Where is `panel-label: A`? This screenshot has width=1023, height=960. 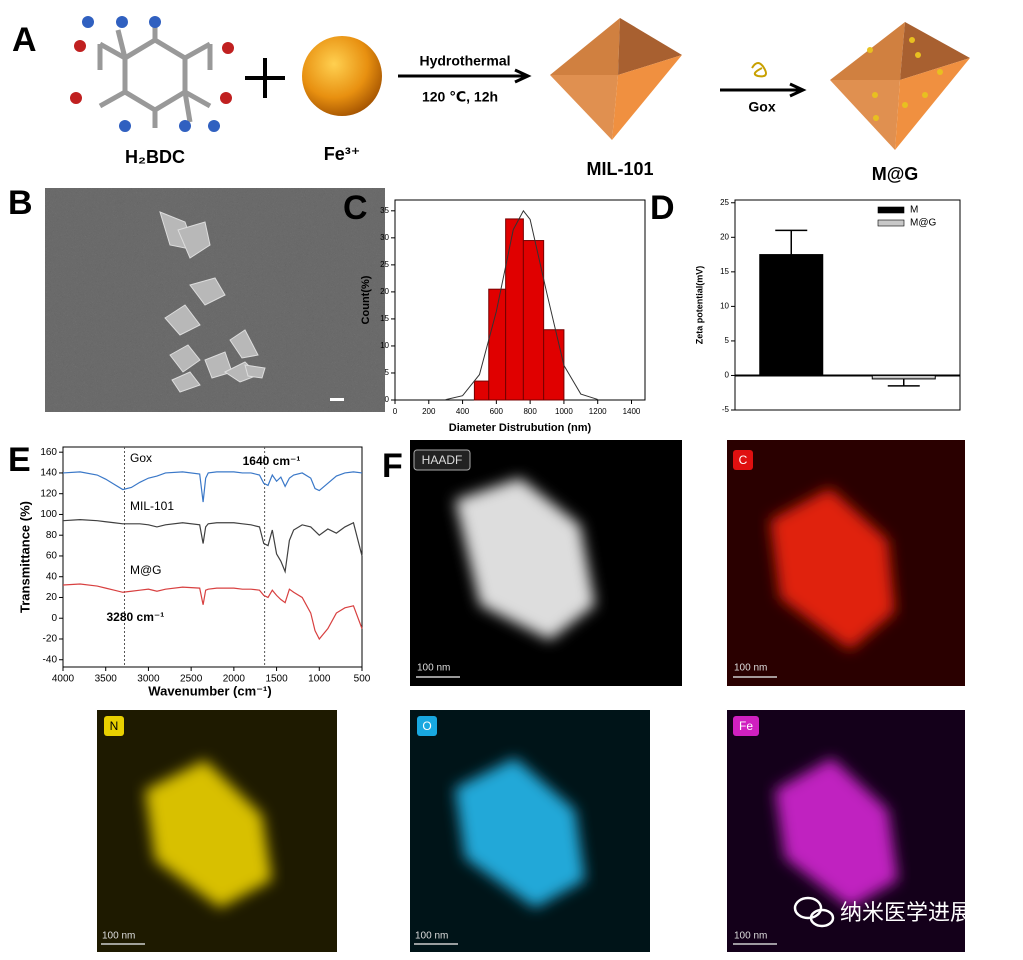 panel-label: A is located at coordinates (24, 40).